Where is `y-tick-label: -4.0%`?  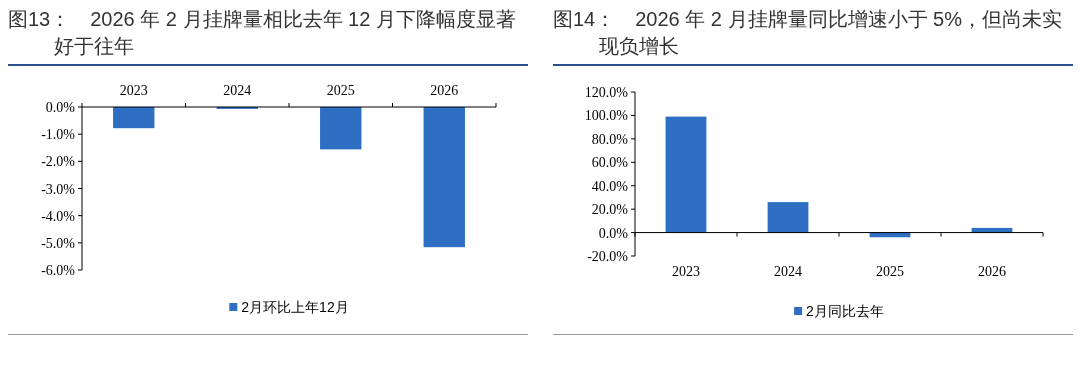 y-tick-label: -4.0% is located at coordinates (58, 216).